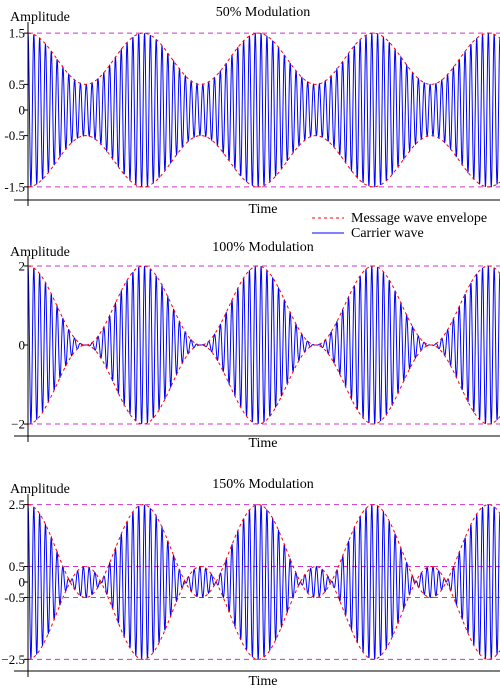 Image resolution: width=500 pixels, height=692 pixels. Describe the element at coordinates (419, 218) in the screenshot. I see `legend-envelope-label: Message wave envelope` at that location.